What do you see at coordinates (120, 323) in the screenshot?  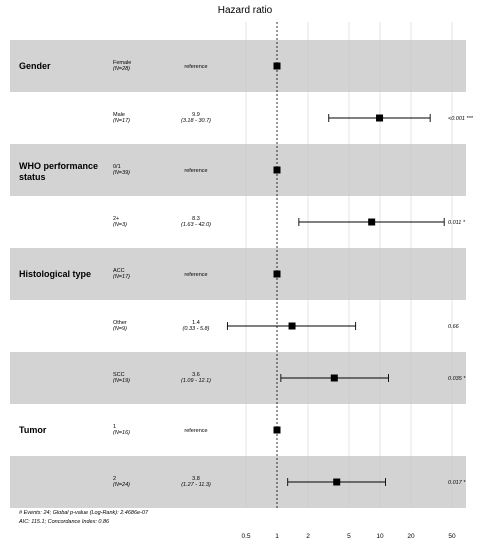 I see `level-label: Other` at bounding box center [120, 323].